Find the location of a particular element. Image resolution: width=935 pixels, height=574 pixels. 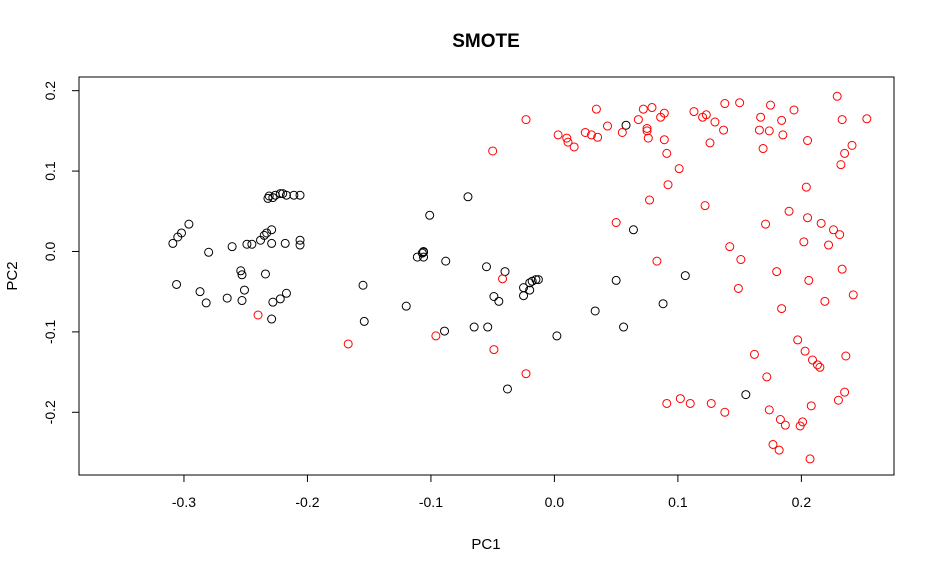

y-tick-label: 0.1 is located at coordinates (50, 171).